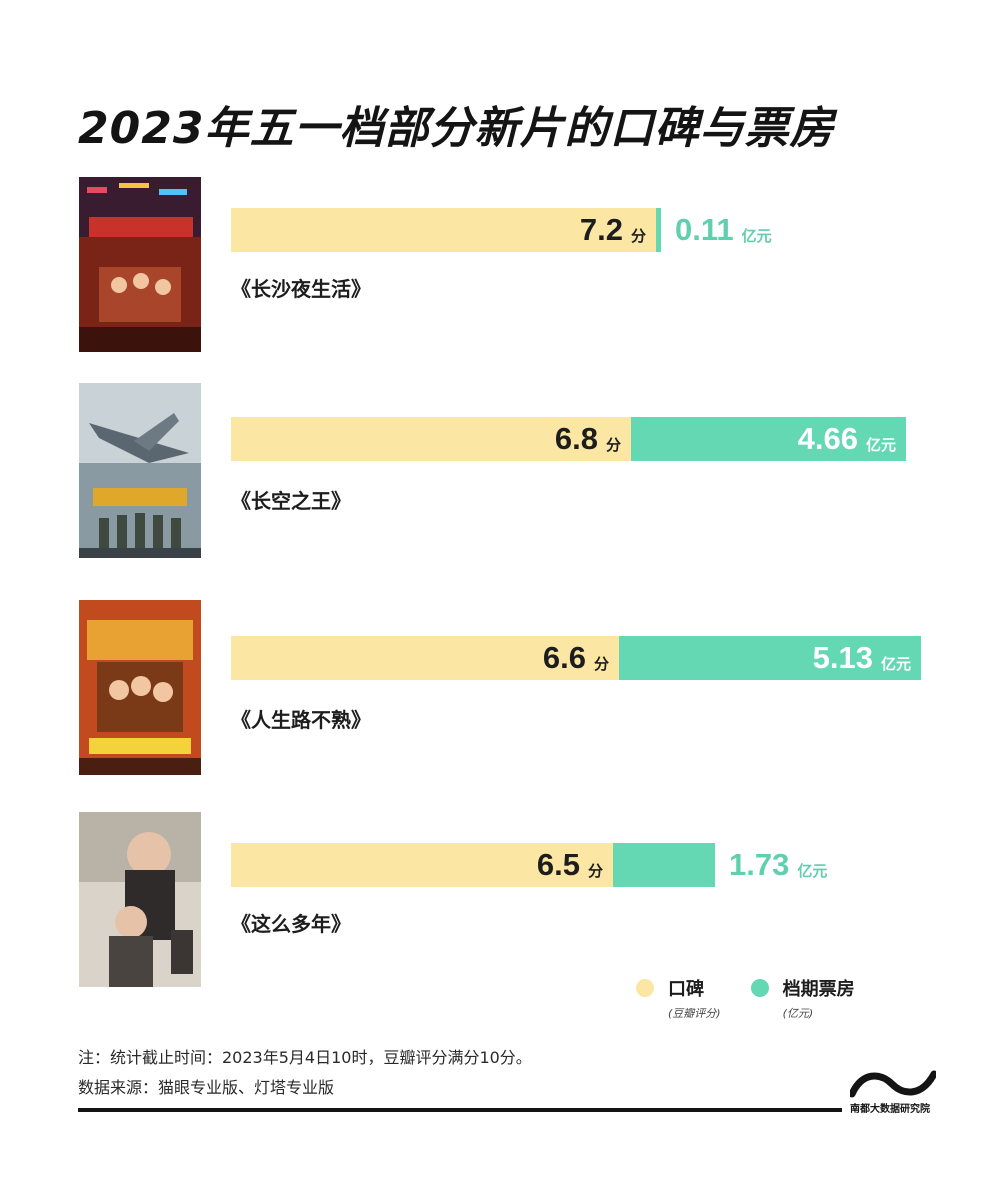 The height and width of the screenshot is (1185, 1000). I want to click on legend-label: 档期票房, so click(818, 989).